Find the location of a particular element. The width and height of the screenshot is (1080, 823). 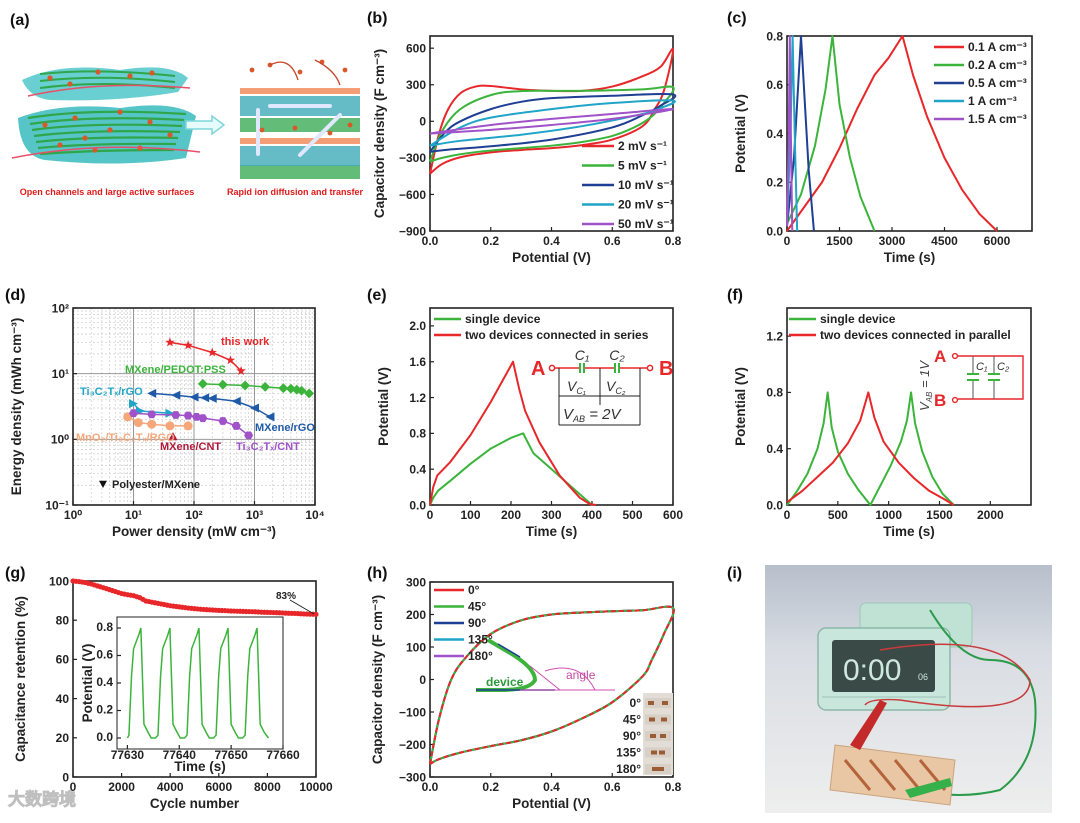

voltage-value: = 2V is located at coordinates (603, 414).